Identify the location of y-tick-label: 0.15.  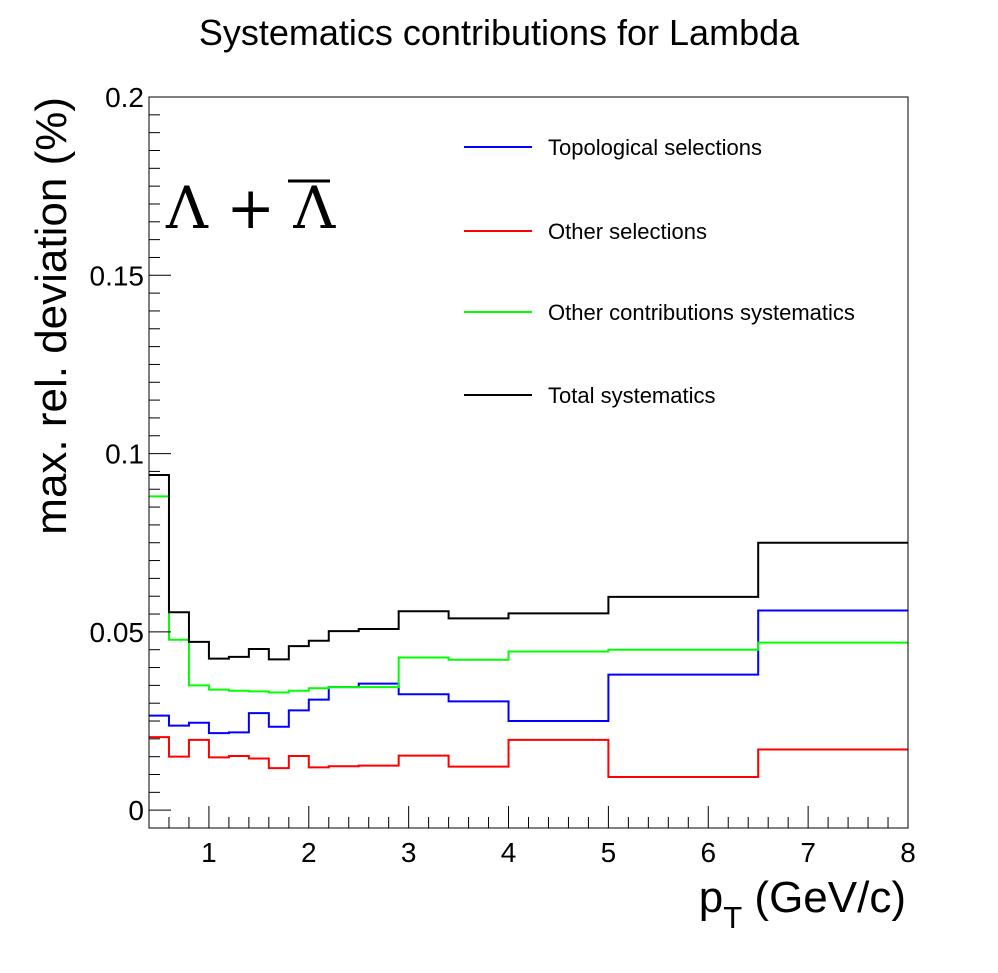
(117, 275).